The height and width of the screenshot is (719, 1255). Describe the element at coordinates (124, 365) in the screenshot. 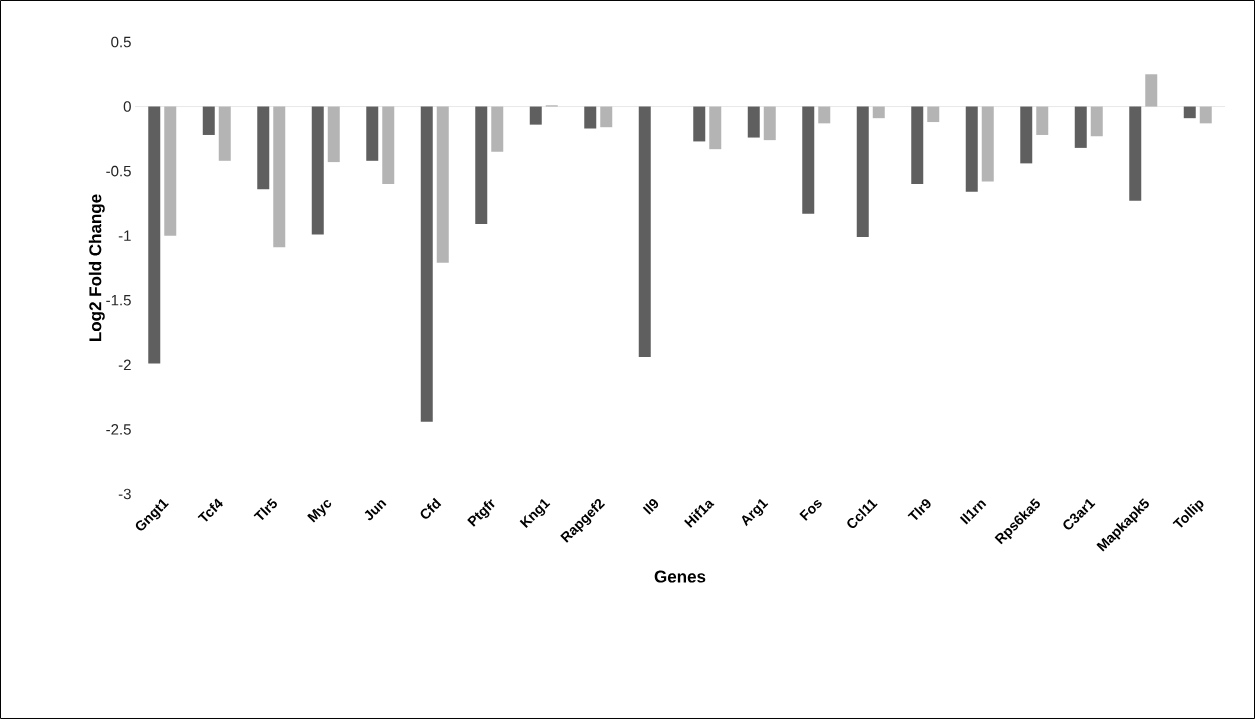

I see `y-tick-label: -2` at that location.